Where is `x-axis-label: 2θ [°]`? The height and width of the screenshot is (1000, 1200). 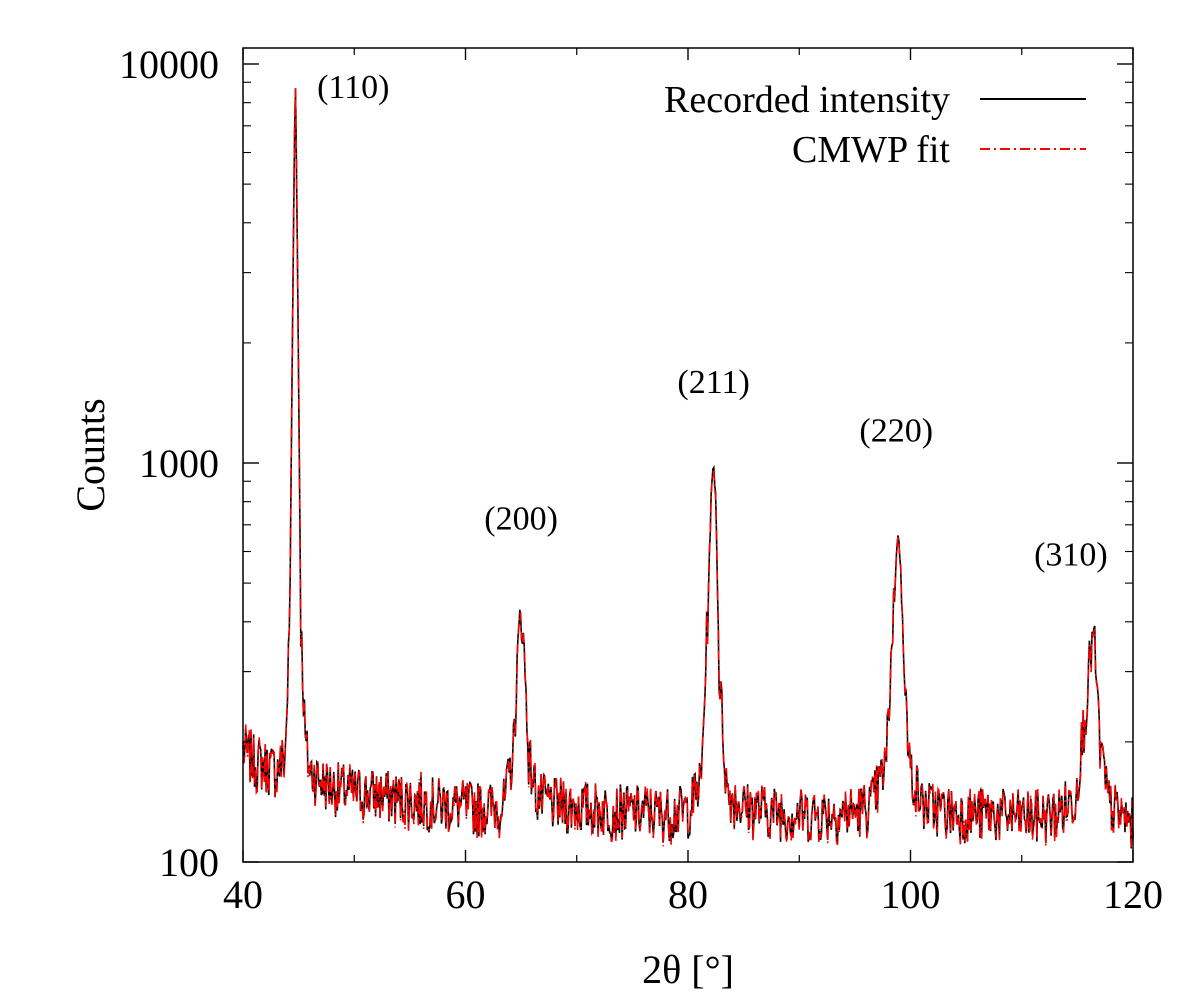 x-axis-label: 2θ [°] is located at coordinates (688, 969).